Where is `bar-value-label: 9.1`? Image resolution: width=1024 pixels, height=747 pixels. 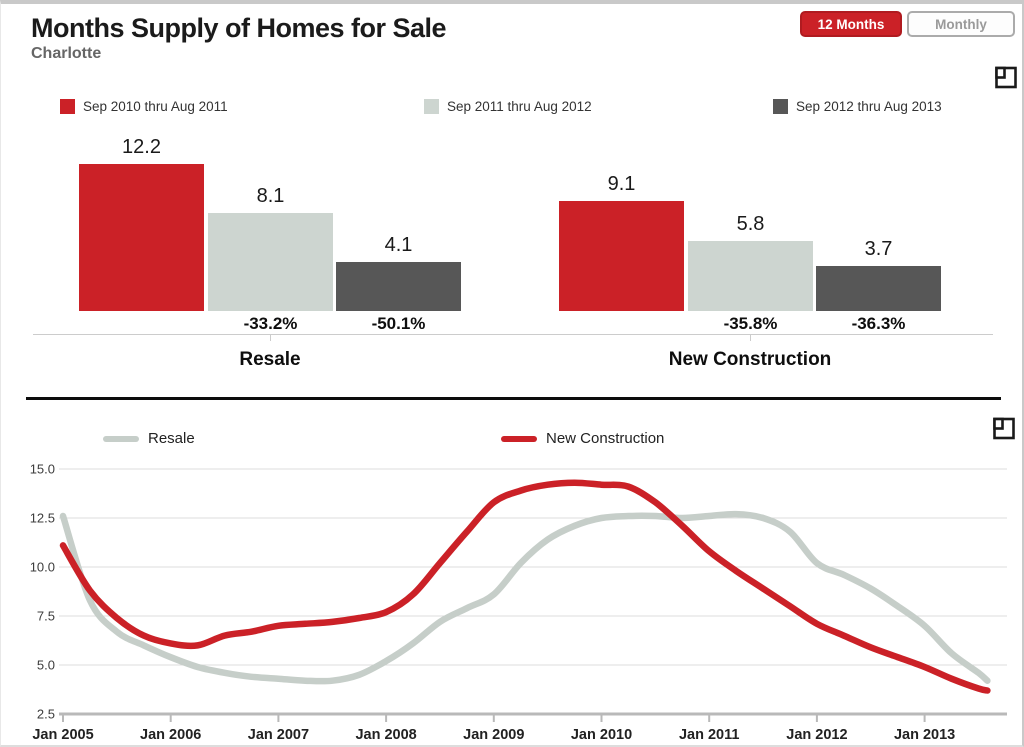
bar-value-label: 9.1 is located at coordinates (621, 184).